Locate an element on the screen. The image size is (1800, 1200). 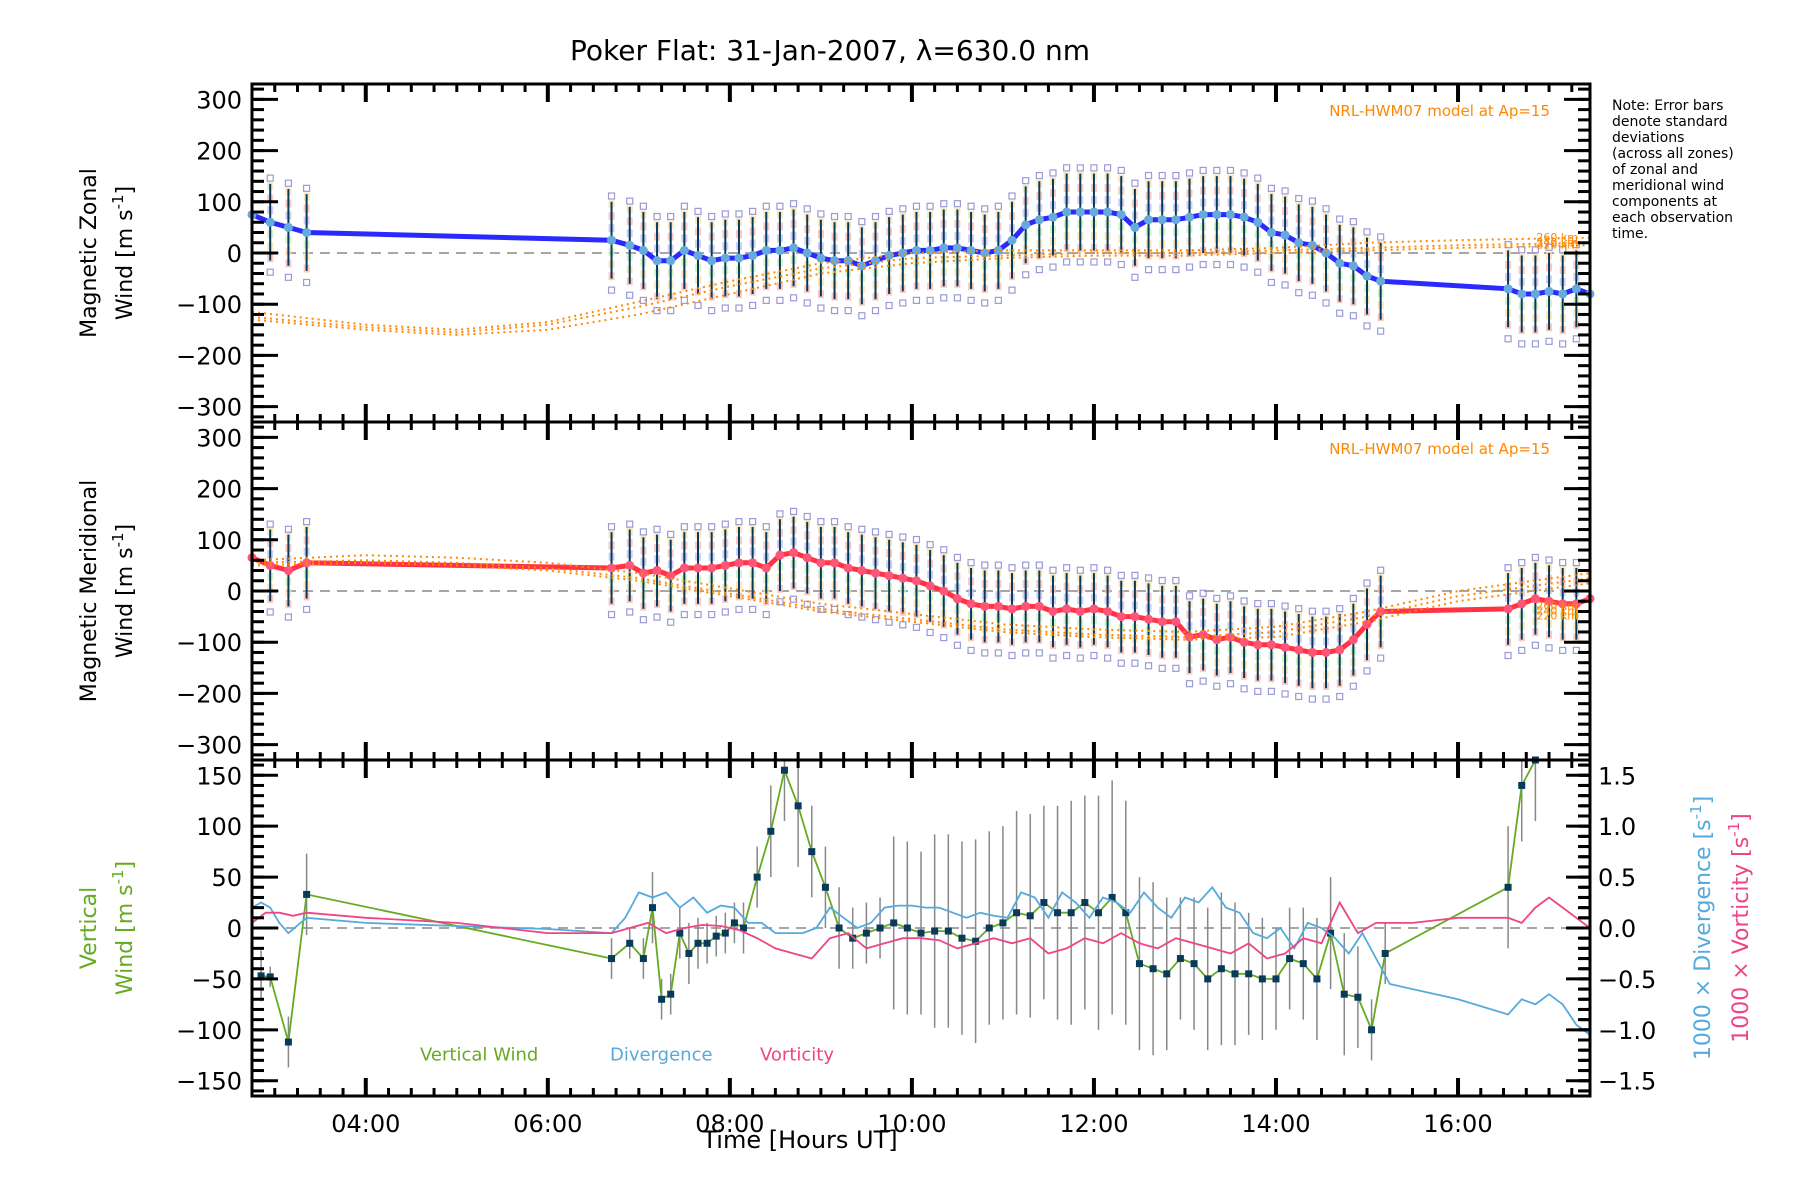
label-close: ] is located at coordinates (1703, 800).